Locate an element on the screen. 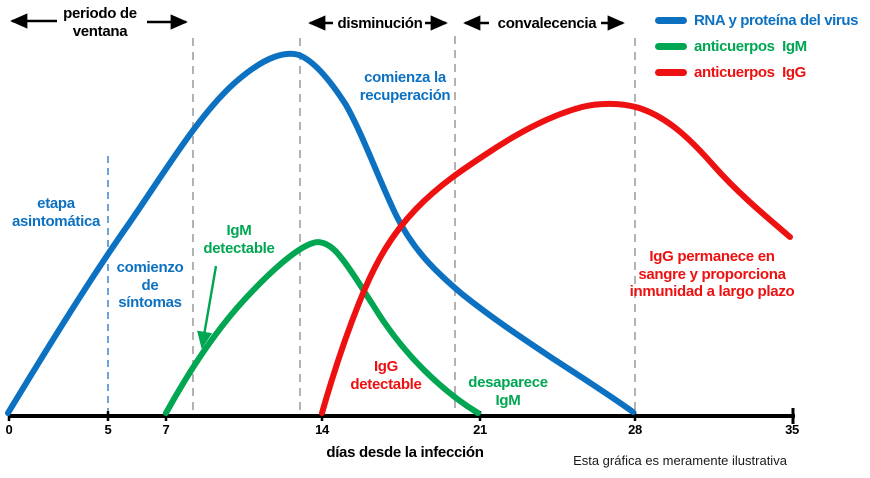  annotation-recovery-begins: comienza la recuperación is located at coordinates (405, 86).